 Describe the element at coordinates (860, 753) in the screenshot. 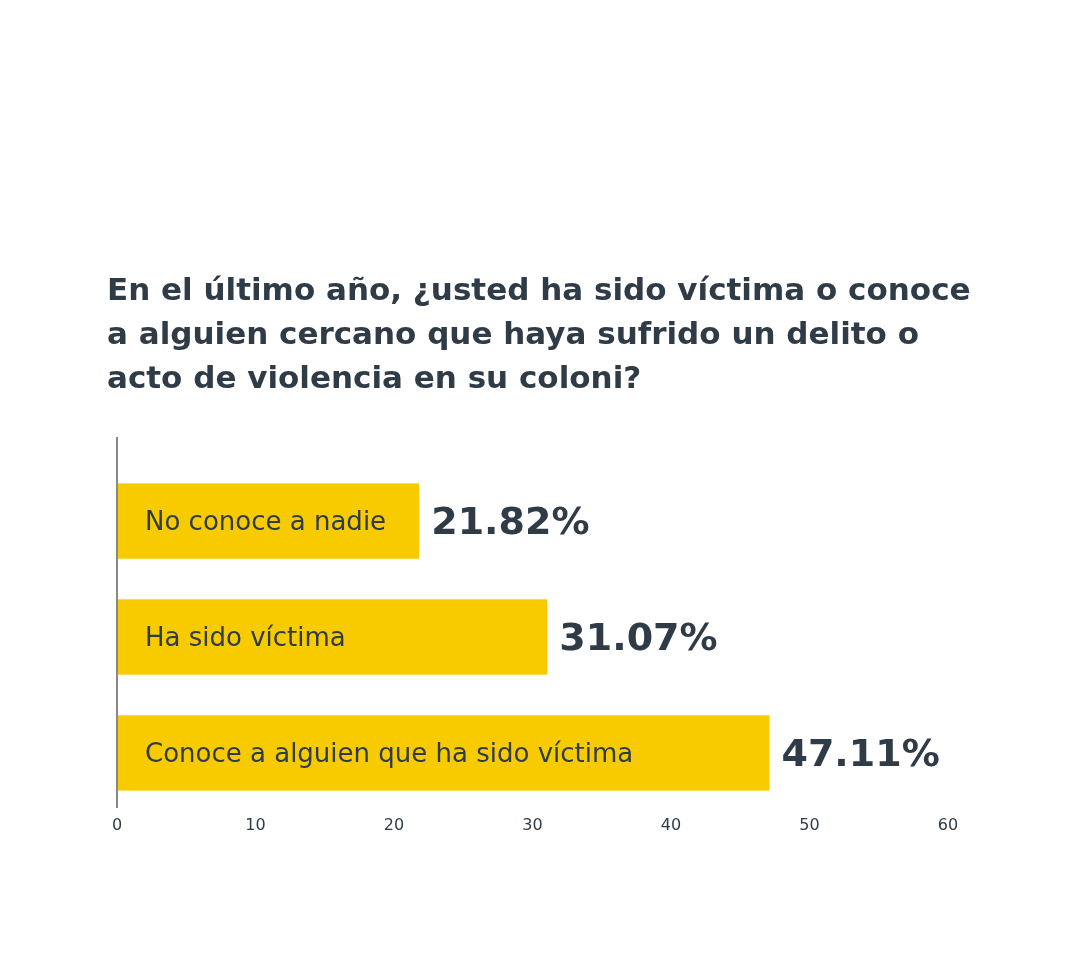

I see `data-label: 47.11%` at that location.